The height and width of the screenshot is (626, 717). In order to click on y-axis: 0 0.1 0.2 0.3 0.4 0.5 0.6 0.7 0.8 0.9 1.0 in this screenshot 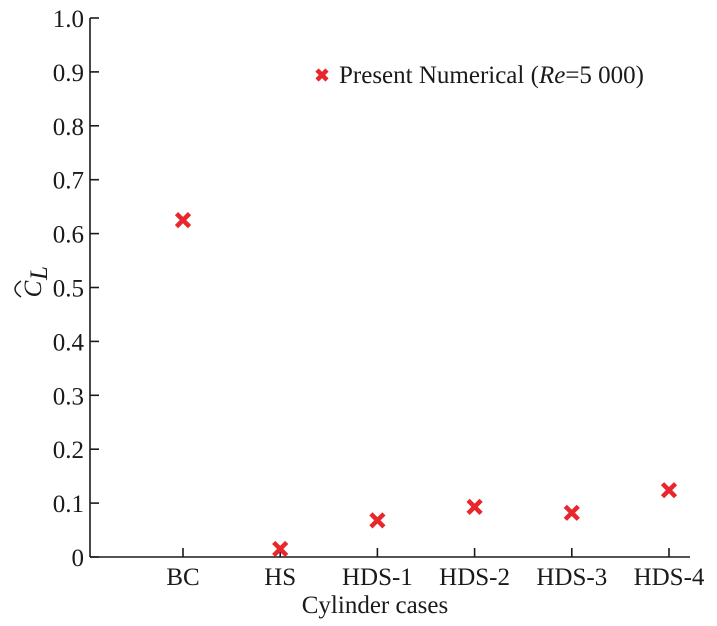, I will do `click(76, 289)`.